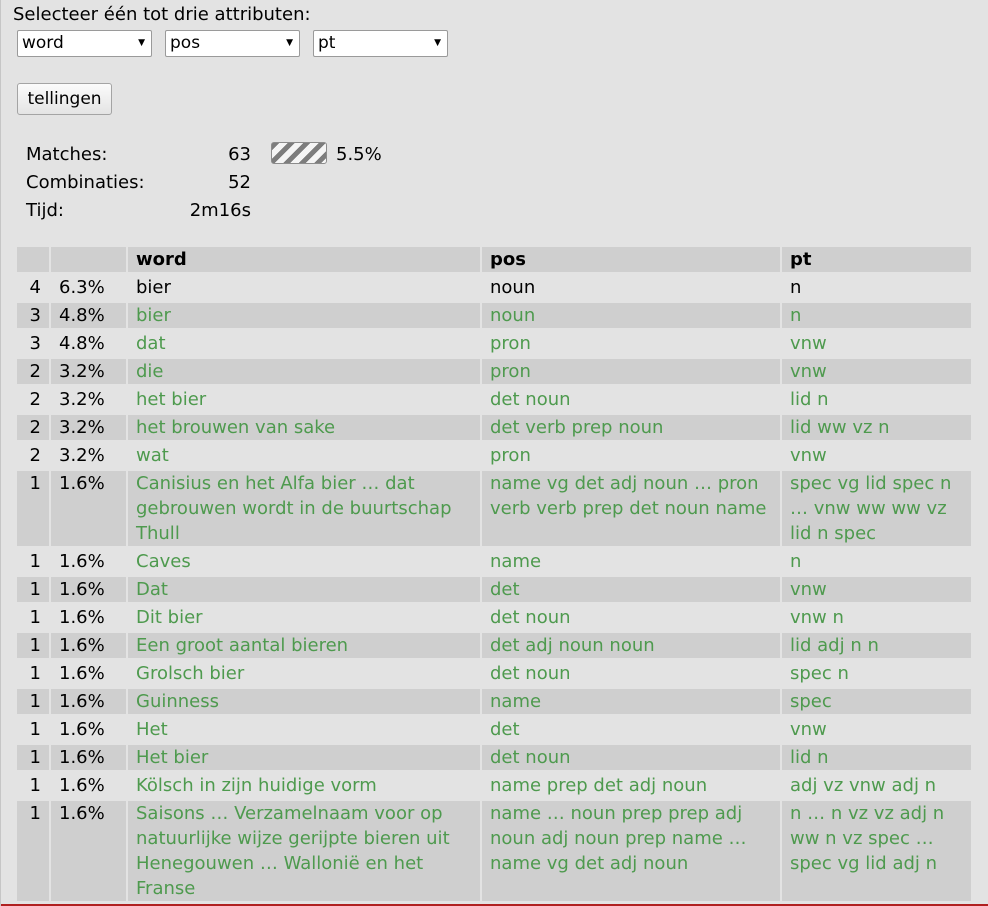 This screenshot has width=988, height=906. I want to click on tellingen-button: tellingen, so click(64, 99).